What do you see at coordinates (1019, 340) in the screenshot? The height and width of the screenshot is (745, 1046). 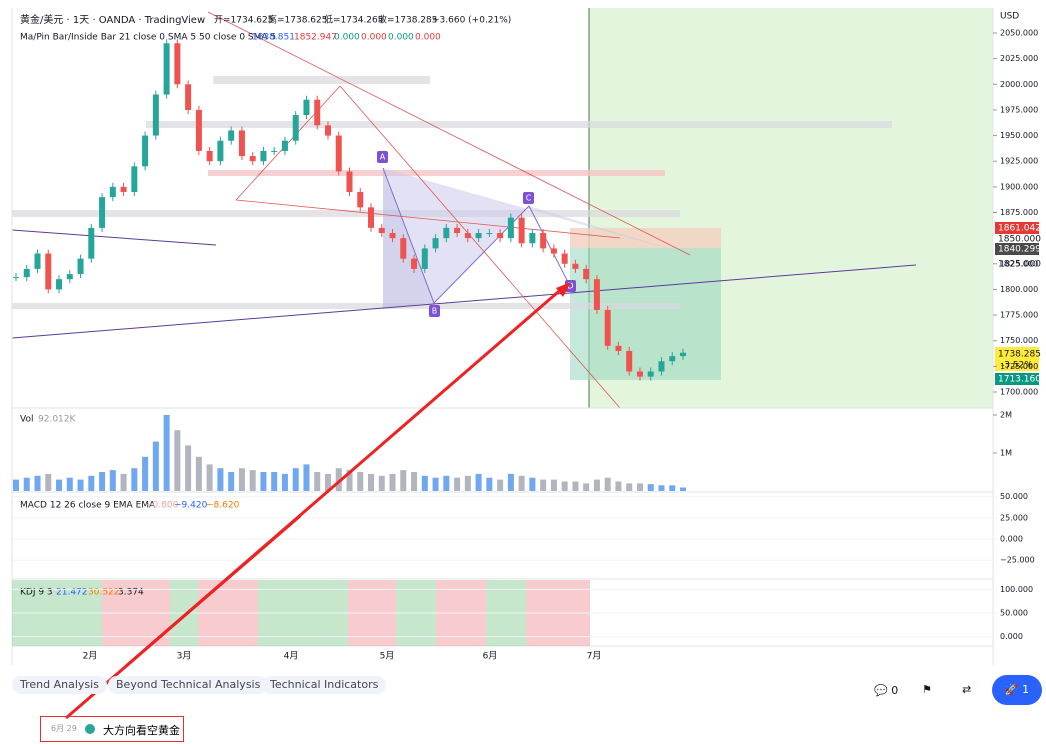 I see `y-tick-label: 1750.000` at bounding box center [1019, 340].